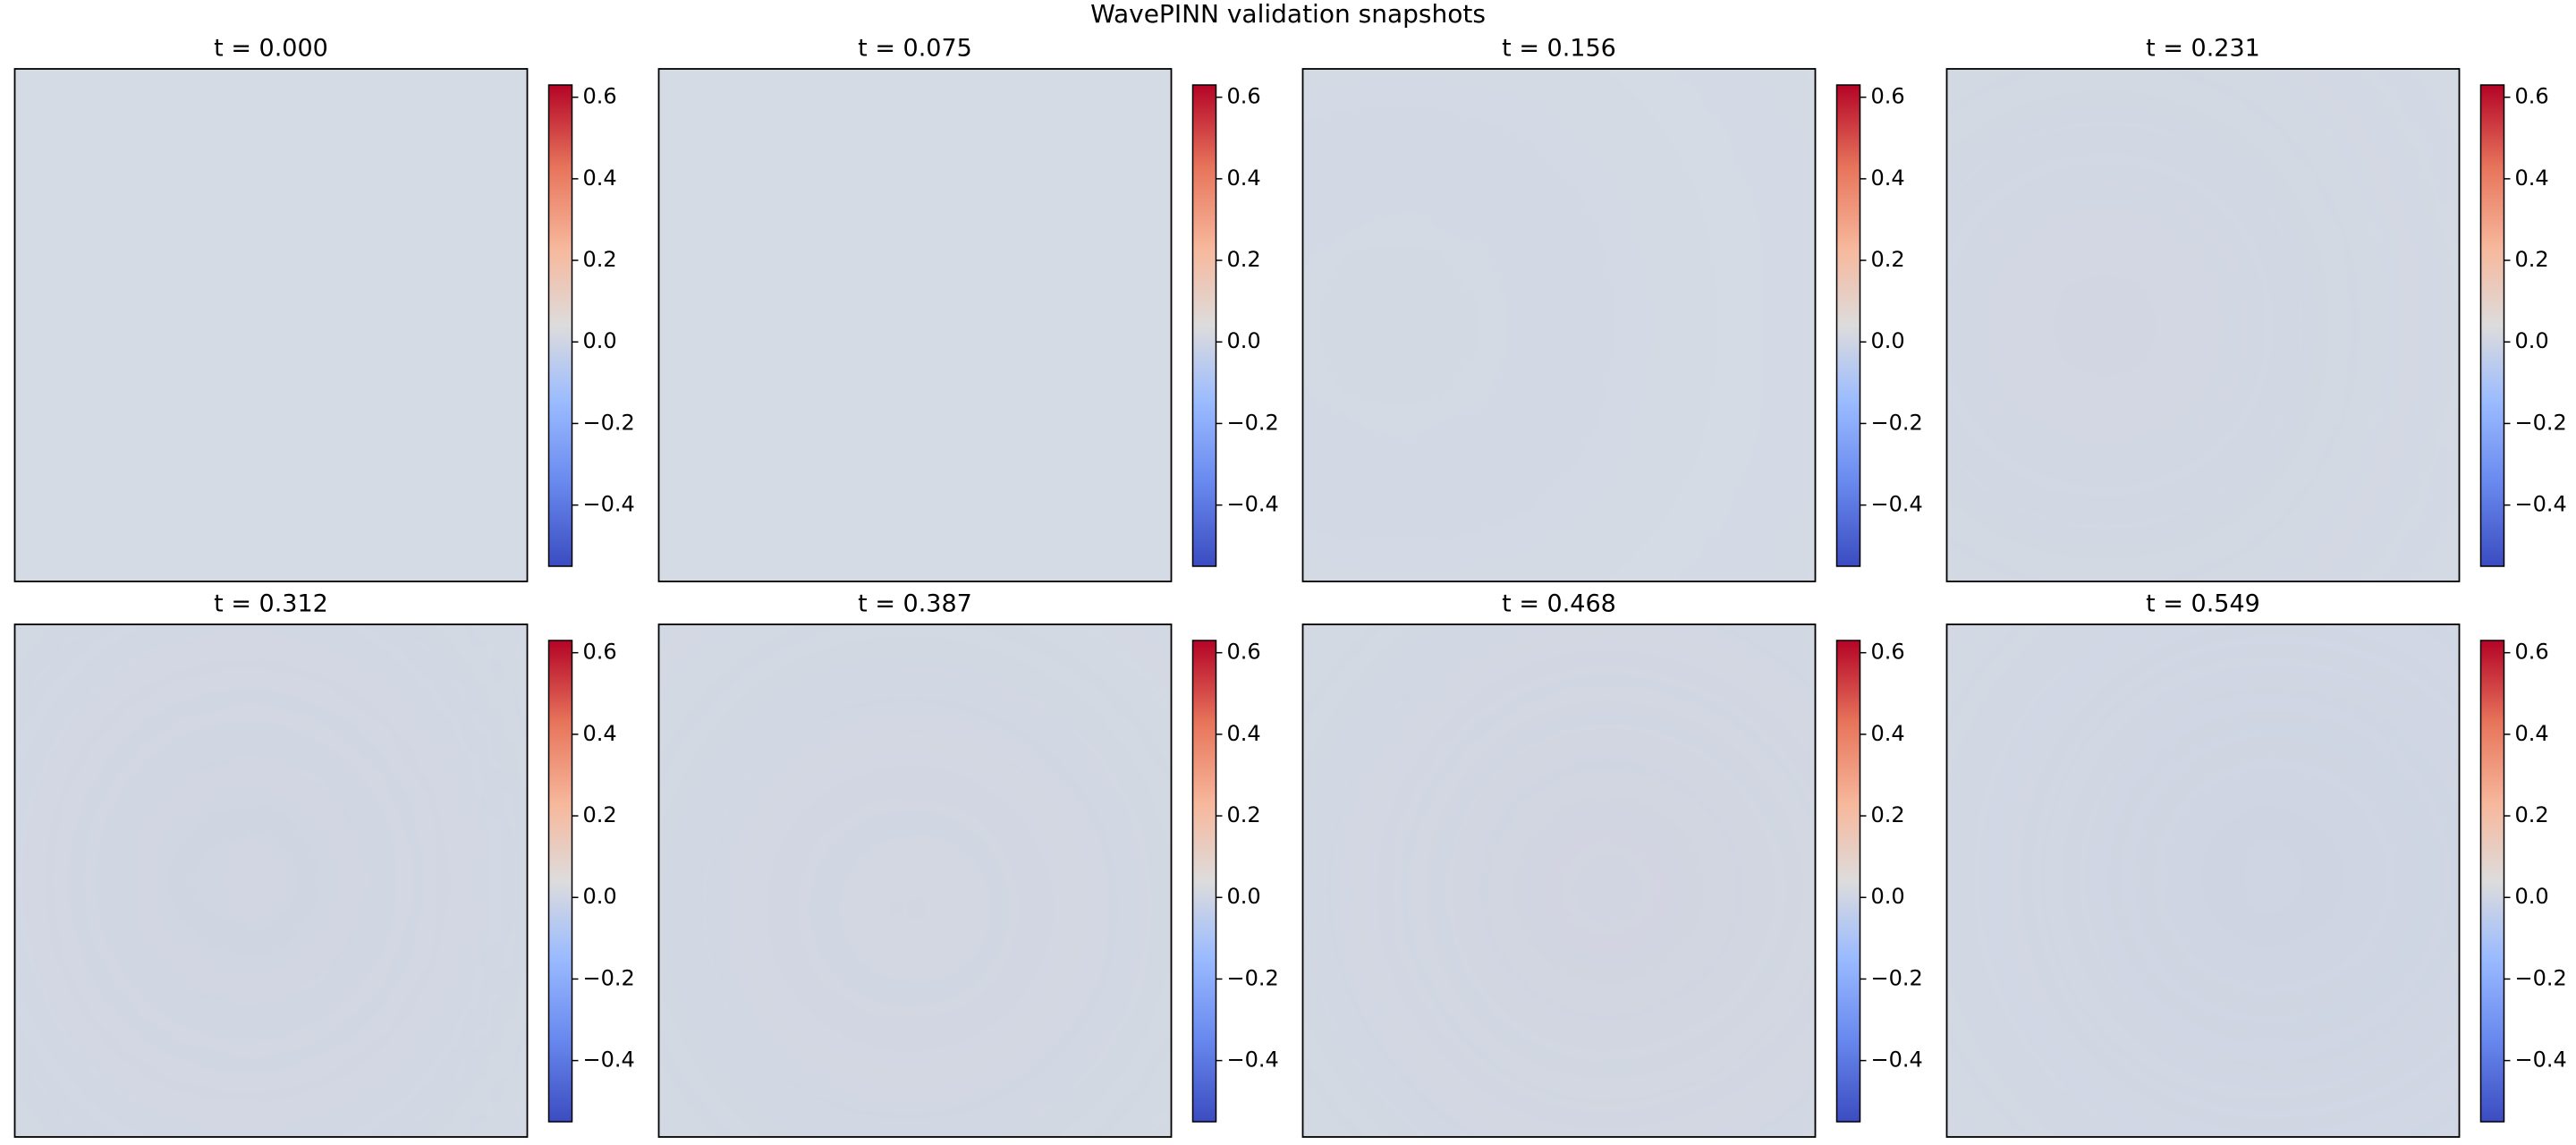  Describe the element at coordinates (1288, 14) in the screenshot. I see `figure-title: WavePINN validation snapshots` at that location.